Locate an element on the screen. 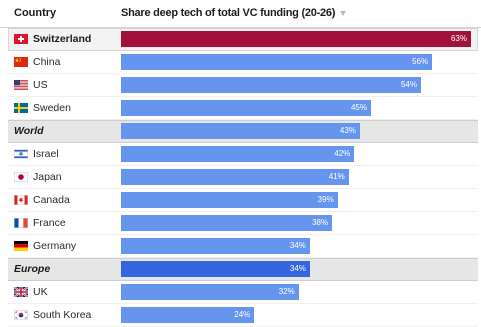  country-label: UK is located at coordinates (40, 292).